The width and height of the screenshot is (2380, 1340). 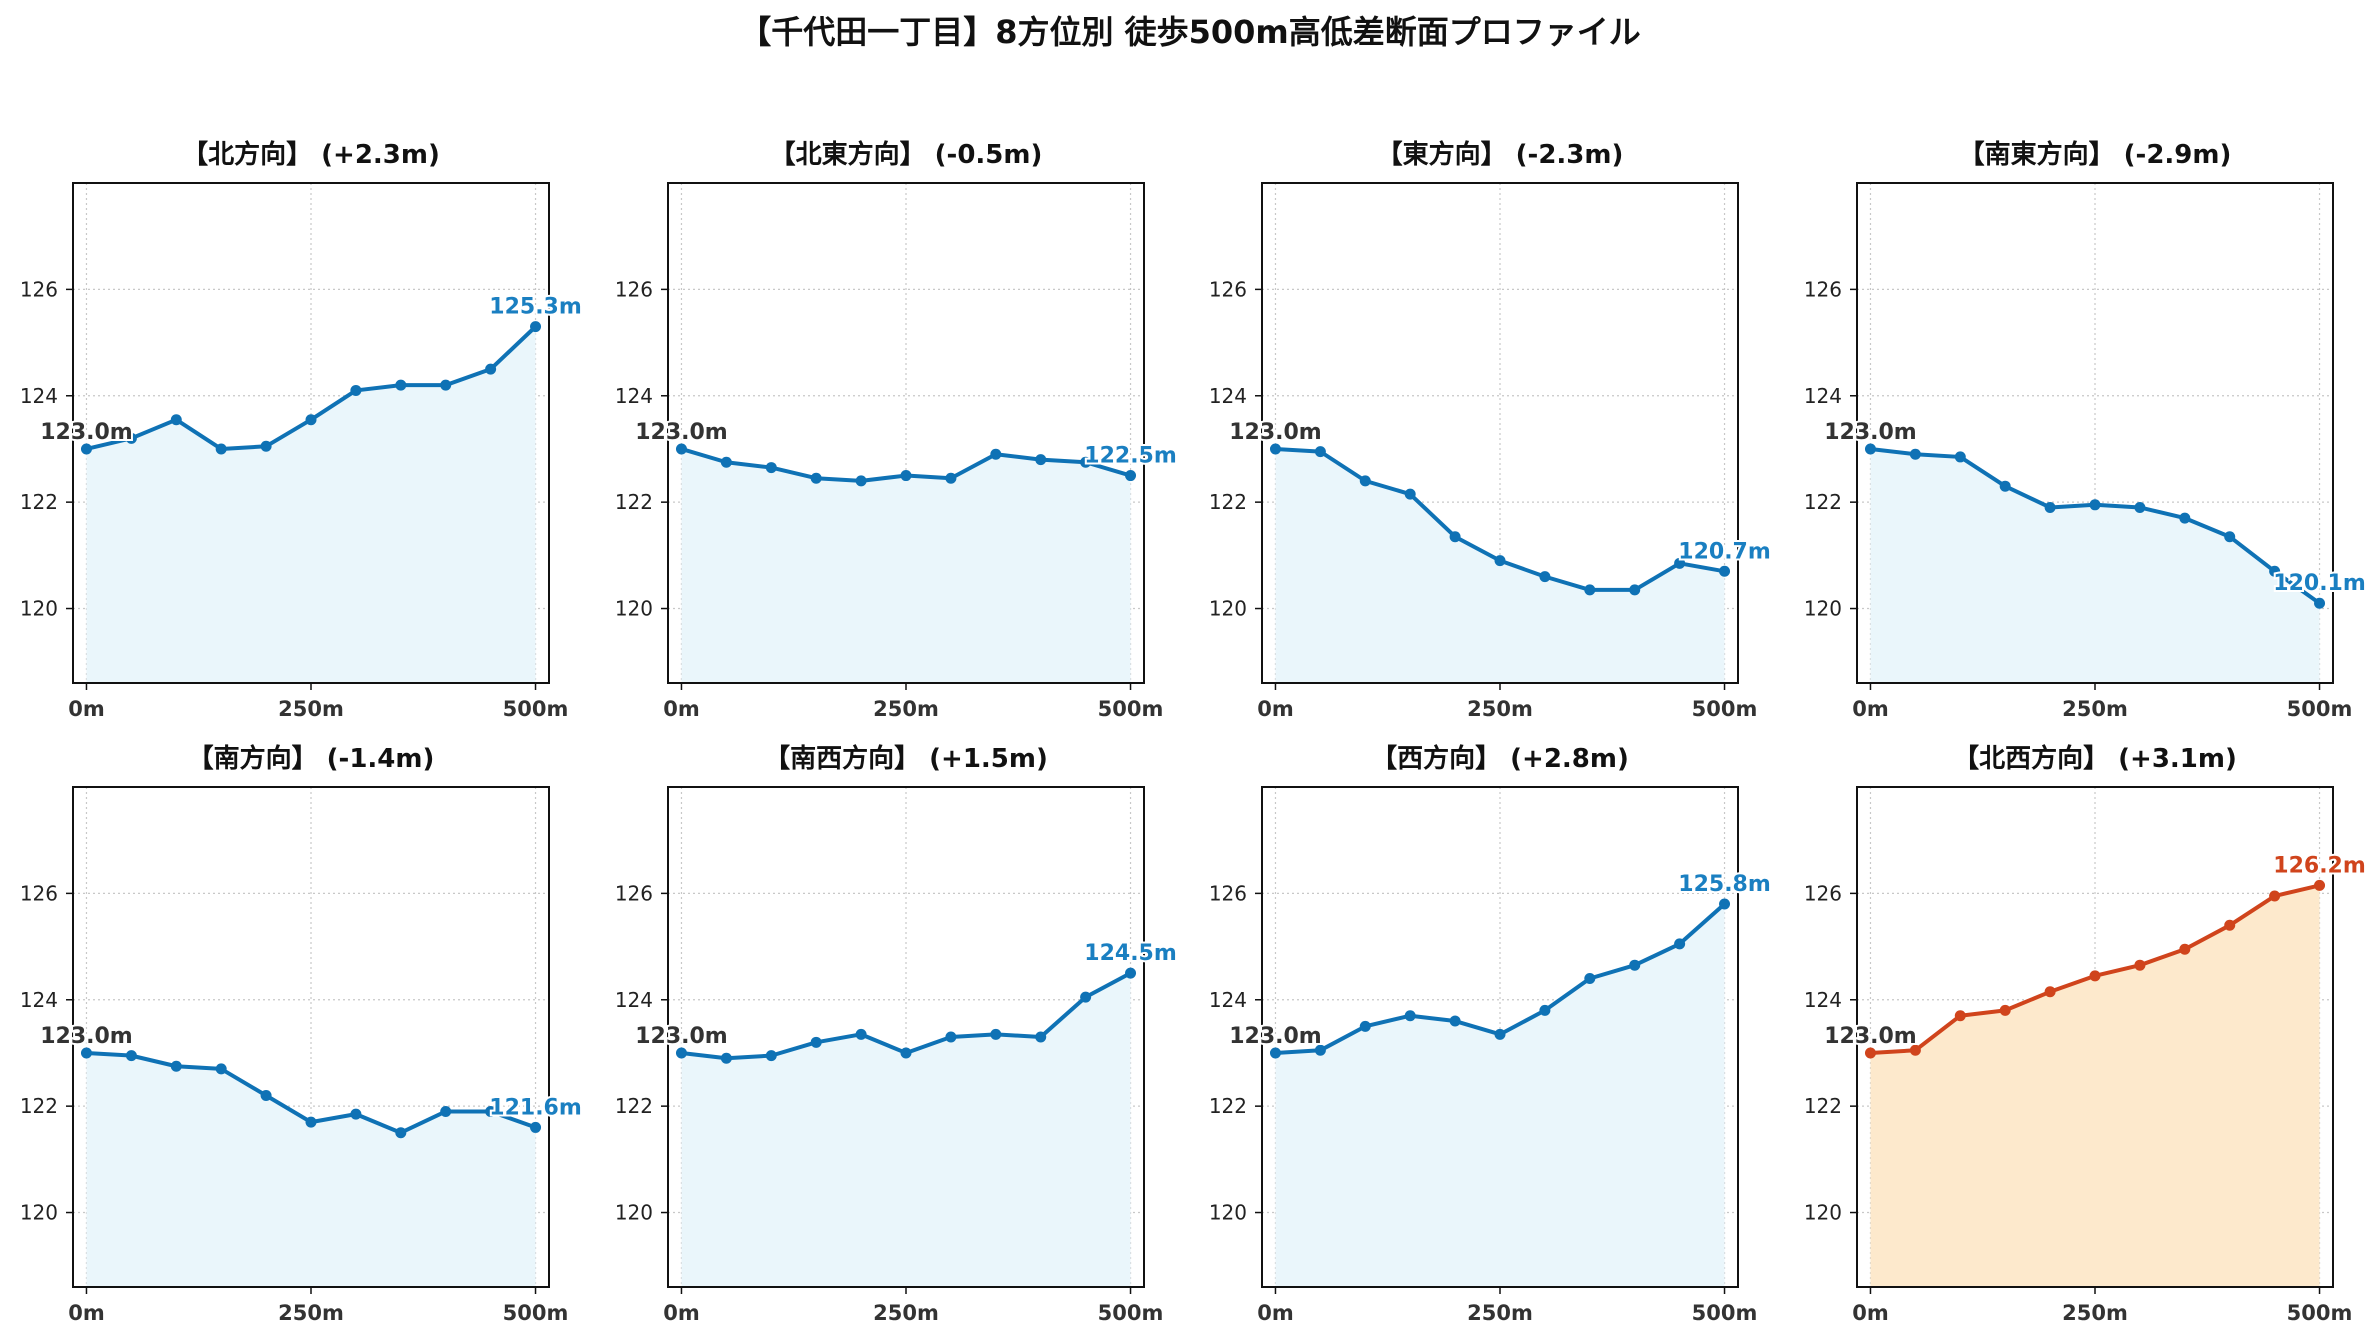 What do you see at coordinates (1500, 154) in the screenshot?
I see `panel-title: 【東方向】 (-2.3m)` at bounding box center [1500, 154].